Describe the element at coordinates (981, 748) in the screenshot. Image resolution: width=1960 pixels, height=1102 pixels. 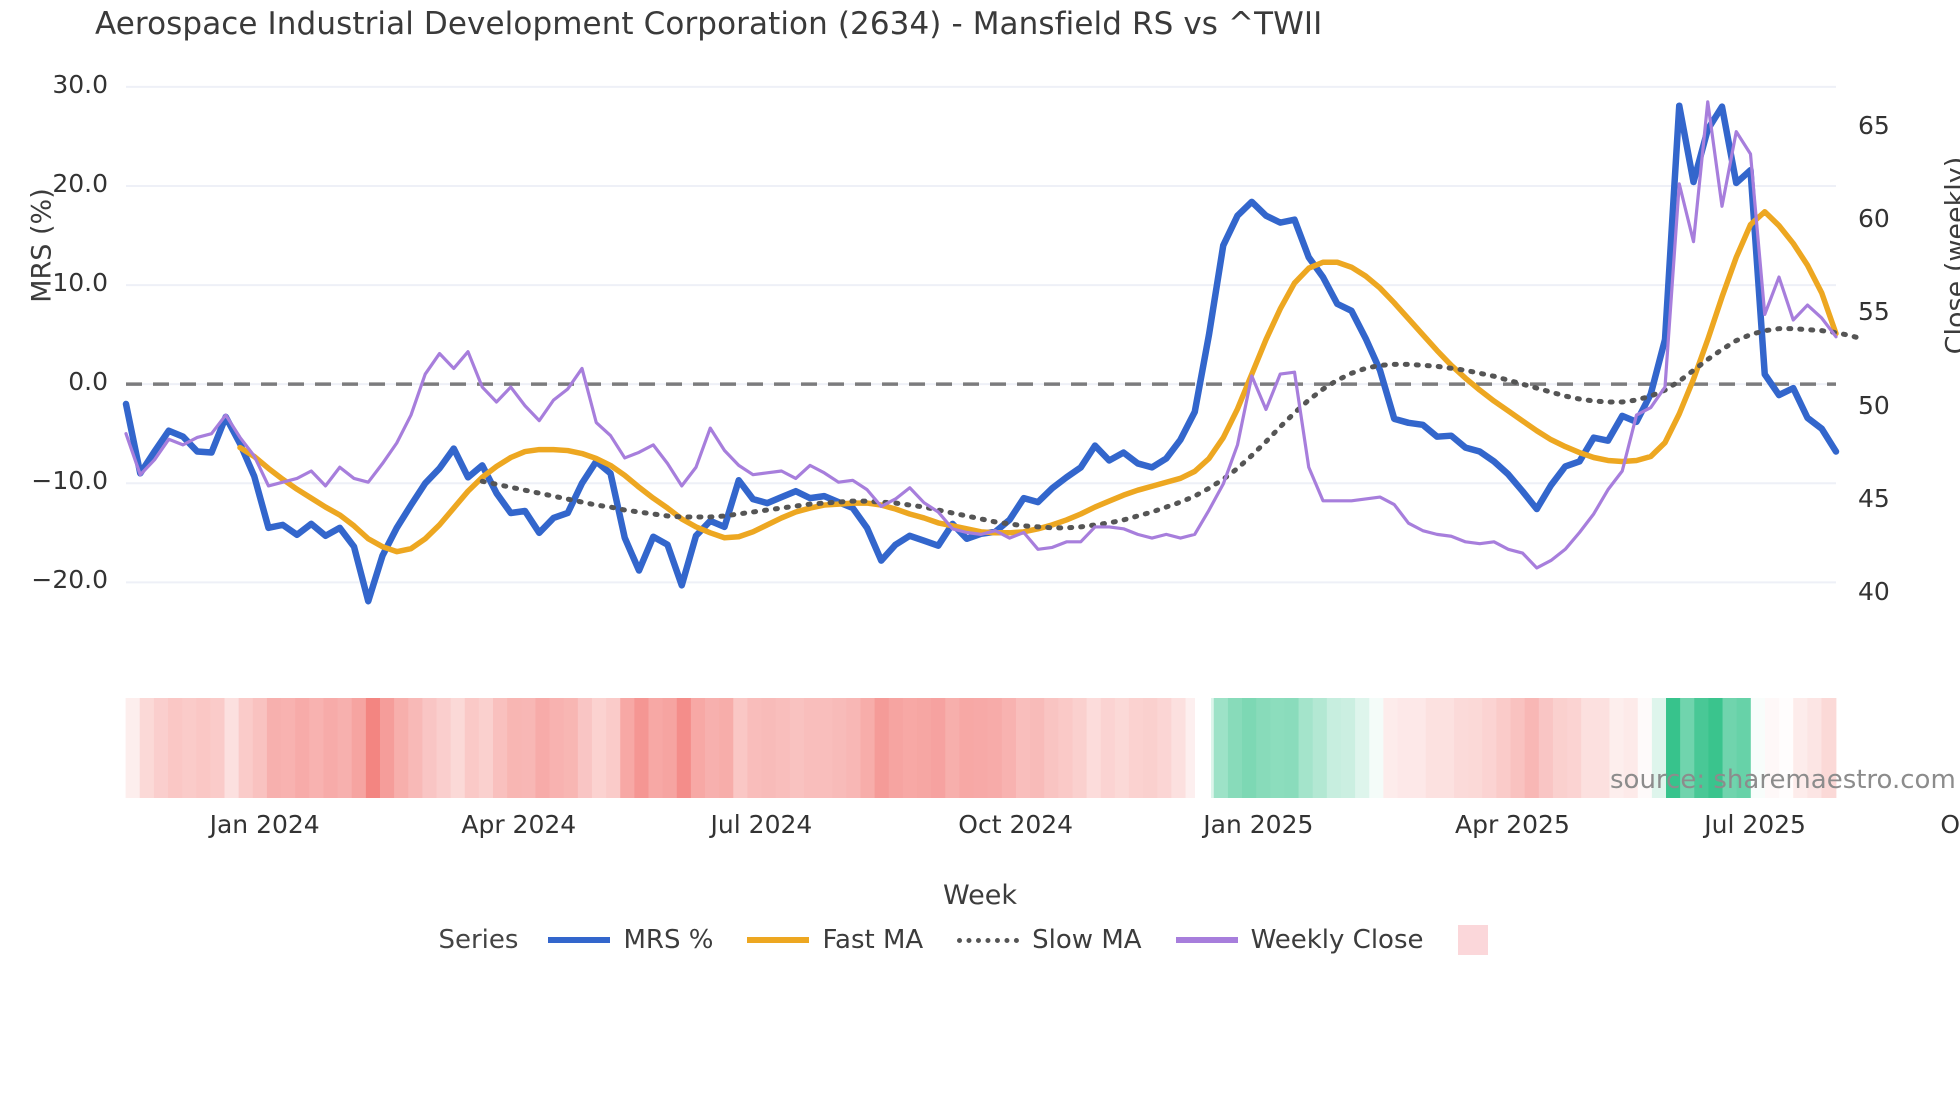
I see `relative-strength-heat-strip` at that location.